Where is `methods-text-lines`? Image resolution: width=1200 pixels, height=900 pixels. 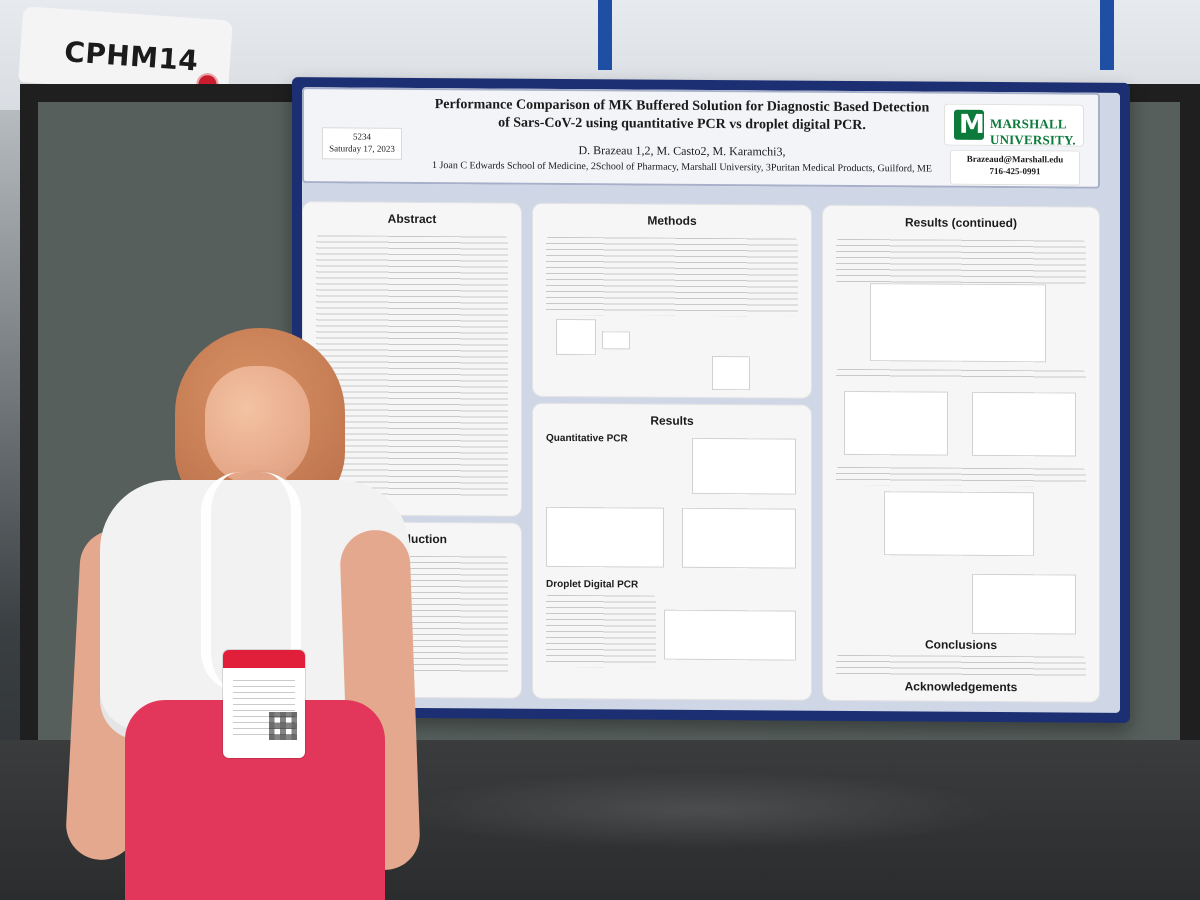
methods-text-lines is located at coordinates (672, 276).